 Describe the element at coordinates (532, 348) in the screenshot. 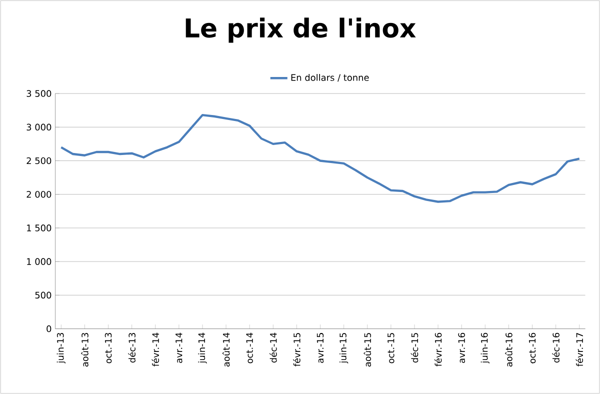

I see `x-tick-label: oct.-16` at that location.